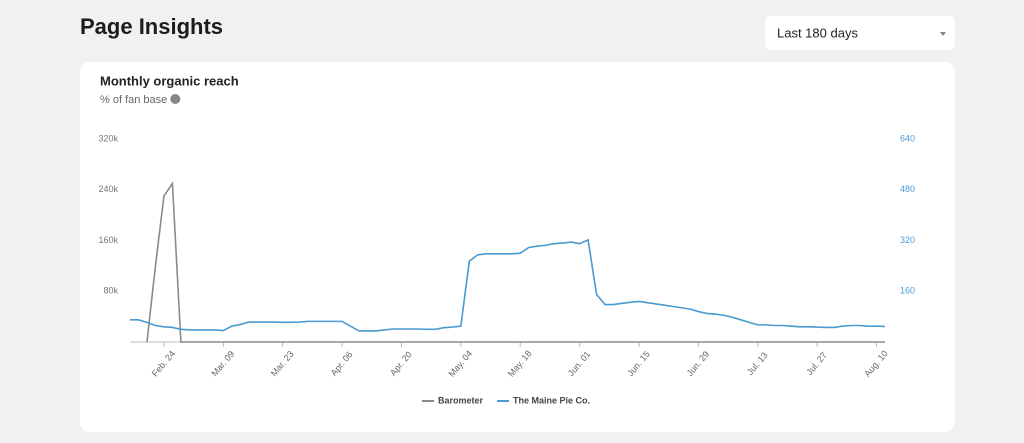 The image size is (1024, 443). I want to click on legend-label: Barometer, so click(461, 400).